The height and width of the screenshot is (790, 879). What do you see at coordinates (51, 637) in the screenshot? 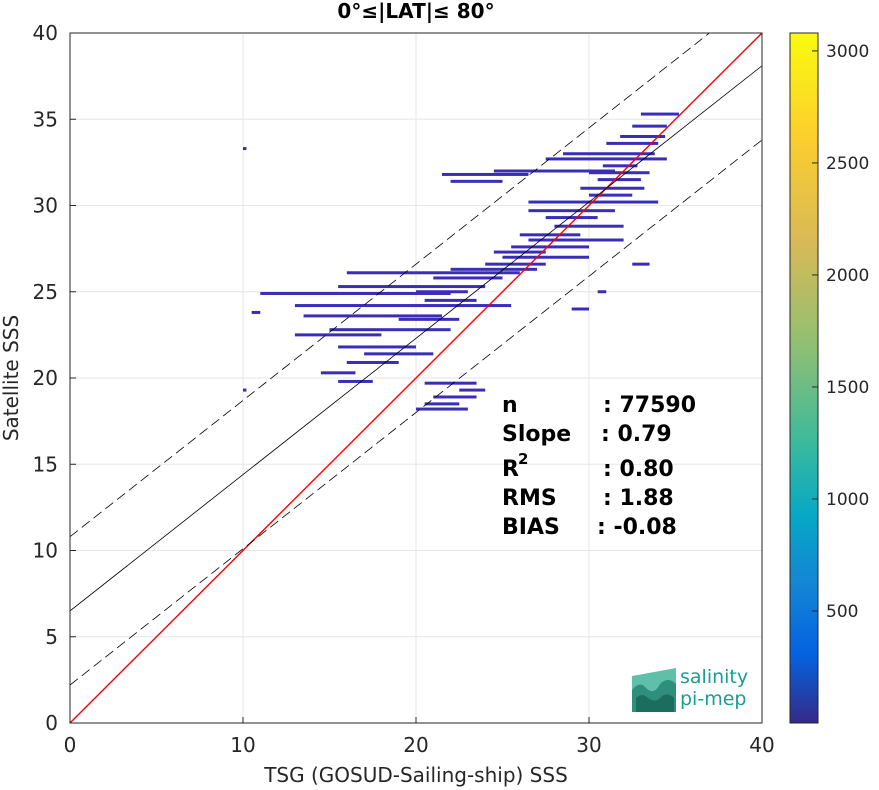
I see `y-tick-label: 5` at bounding box center [51, 637].